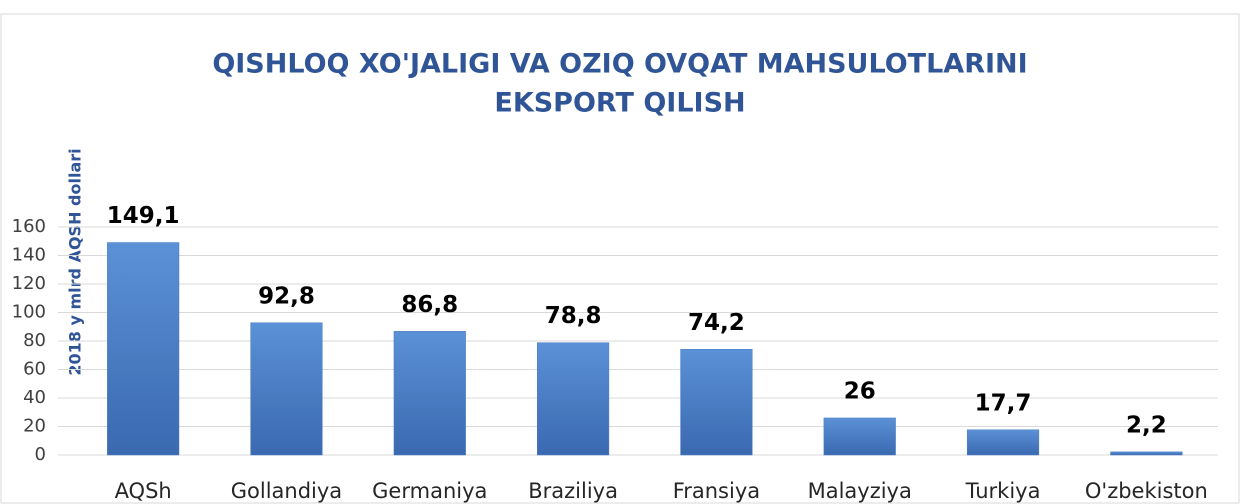 The image size is (1240, 504). Describe the element at coordinates (716, 323) in the screenshot. I see `data-label: 74,2` at that location.